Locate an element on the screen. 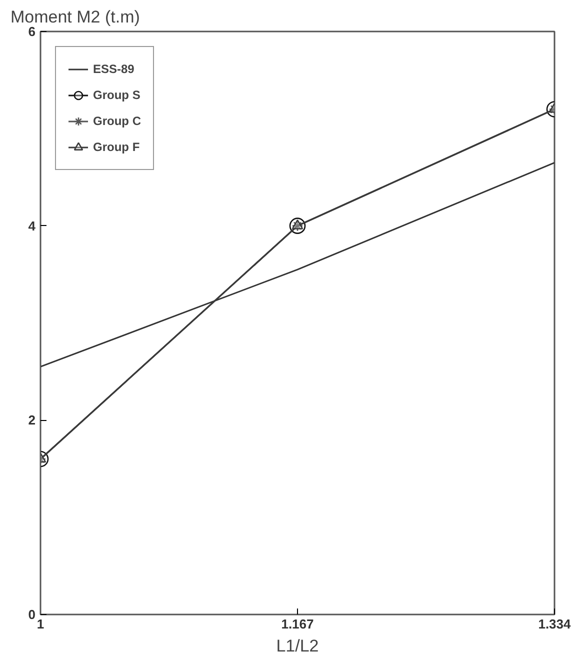 The height and width of the screenshot is (658, 584). x-tick-label: 1.334 is located at coordinates (555, 624).